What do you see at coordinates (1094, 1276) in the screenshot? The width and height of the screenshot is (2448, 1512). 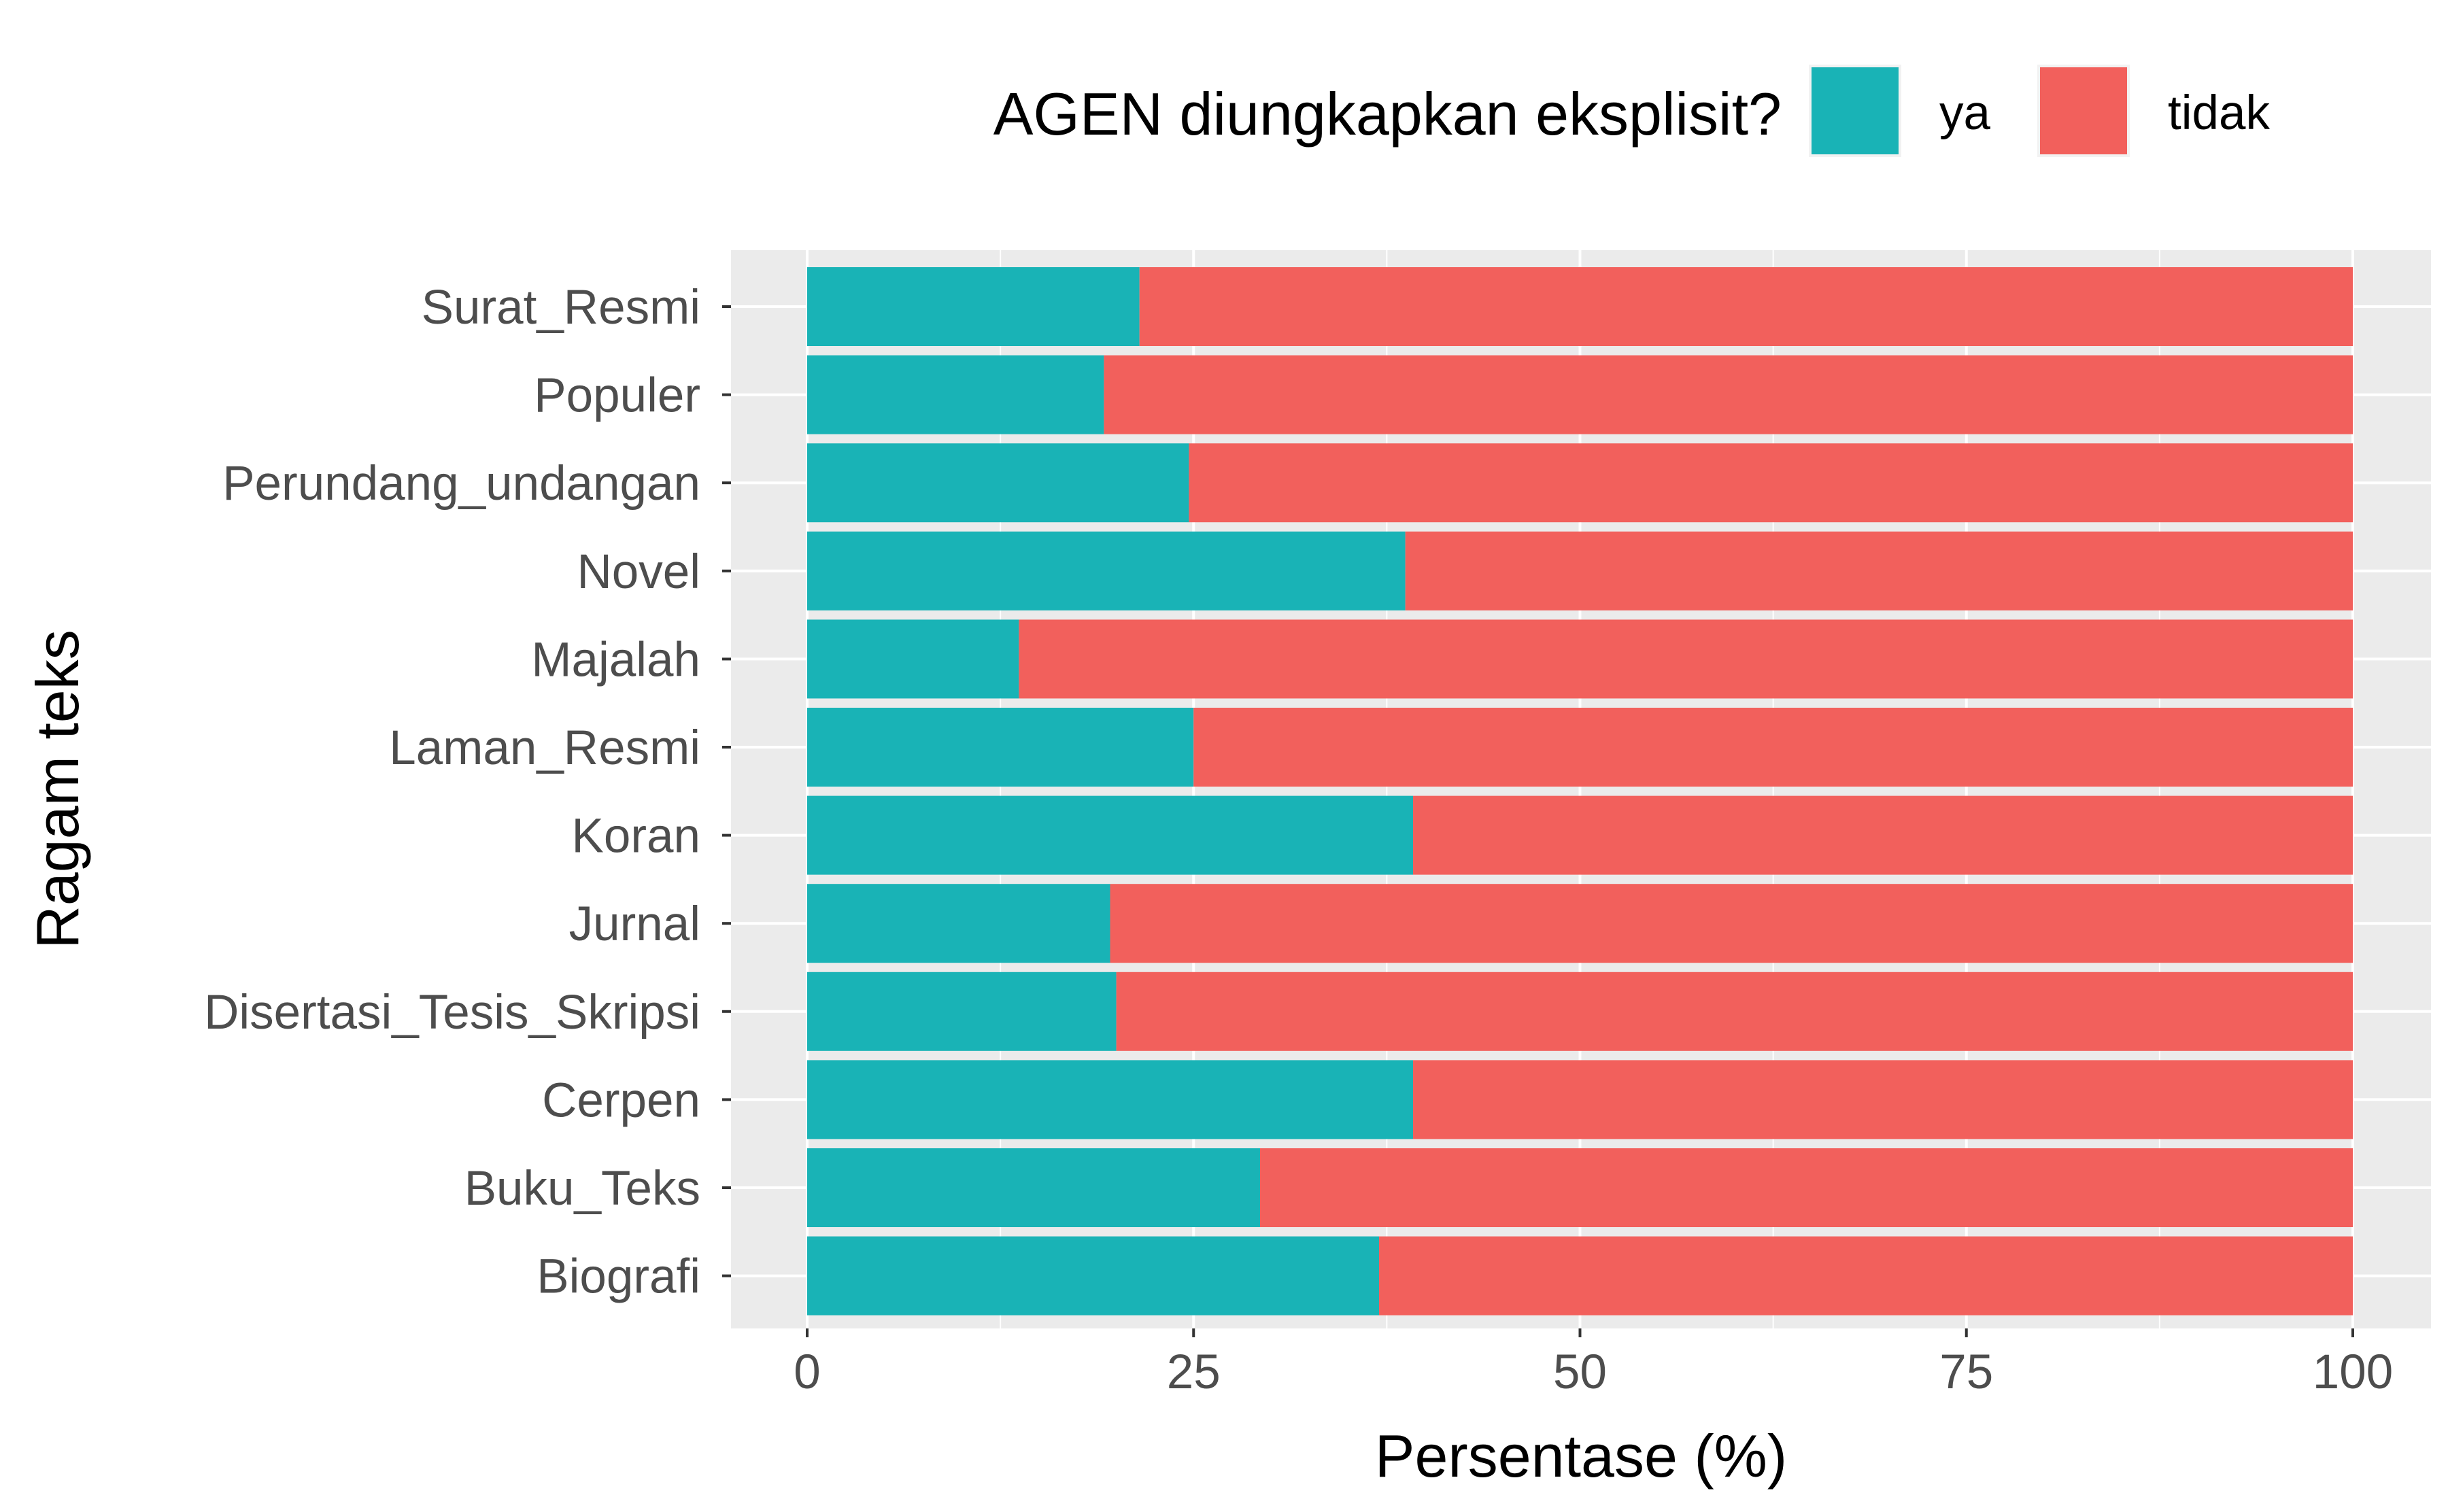 I see `bar-ya-biografi` at bounding box center [1094, 1276].